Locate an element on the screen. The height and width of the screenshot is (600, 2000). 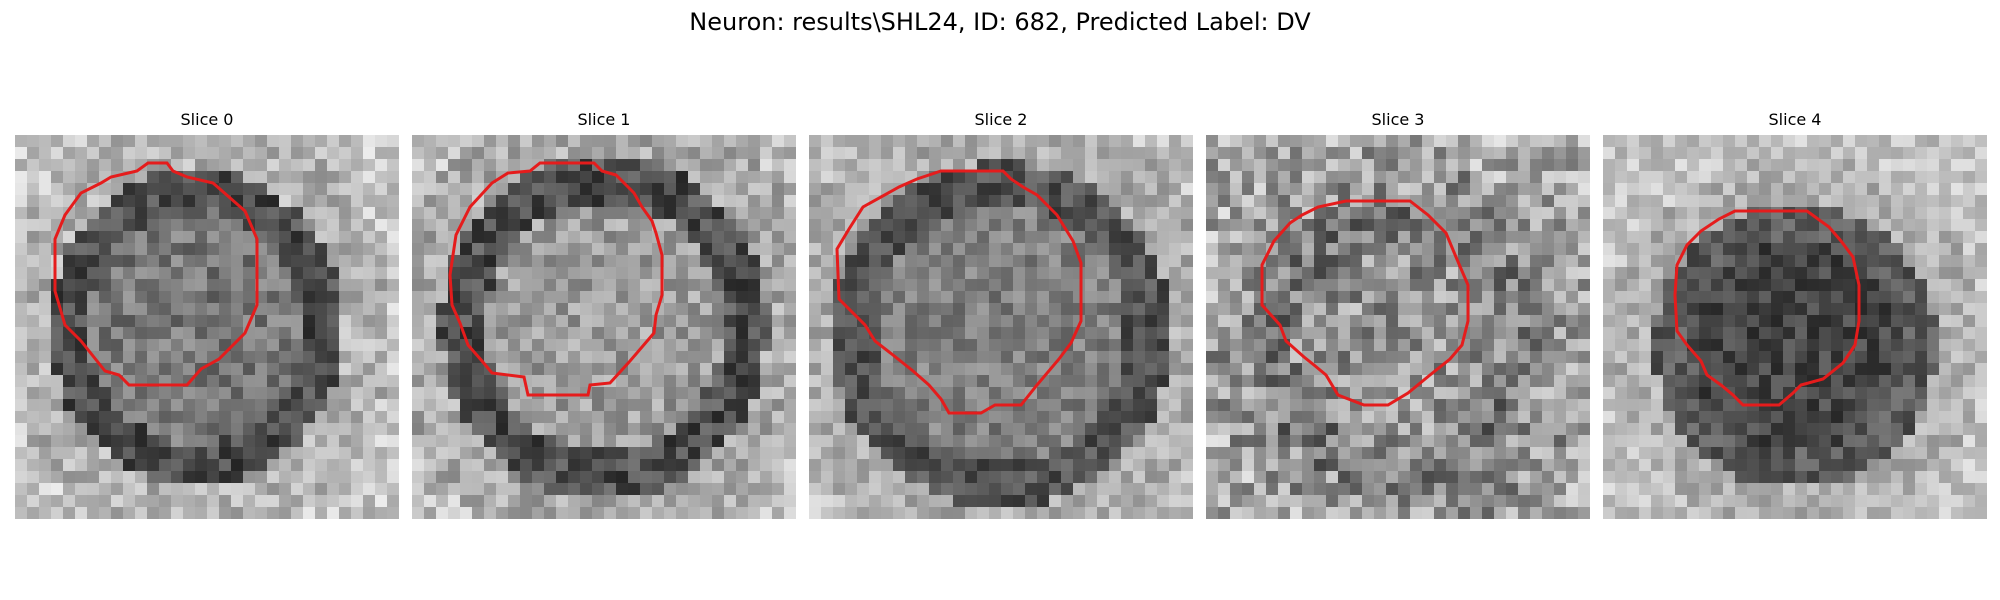
slice-panel-4: Slice 4 is located at coordinates (1795, 314).